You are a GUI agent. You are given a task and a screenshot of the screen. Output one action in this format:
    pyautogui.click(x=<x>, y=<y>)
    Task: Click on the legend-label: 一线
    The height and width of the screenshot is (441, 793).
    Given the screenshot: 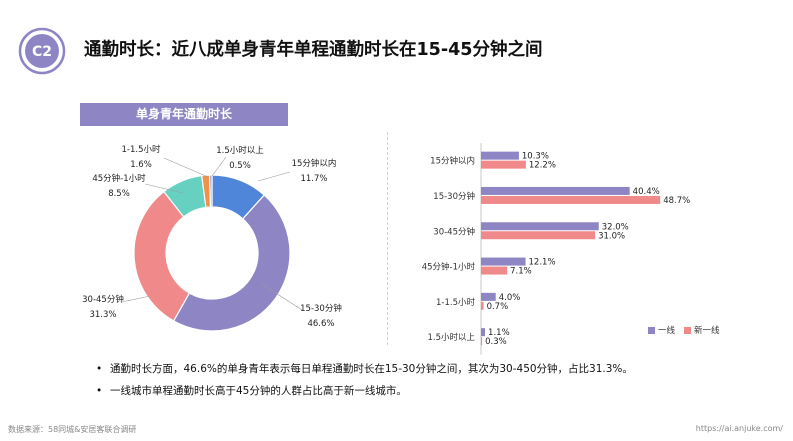 What is the action you would take?
    pyautogui.click(x=667, y=330)
    